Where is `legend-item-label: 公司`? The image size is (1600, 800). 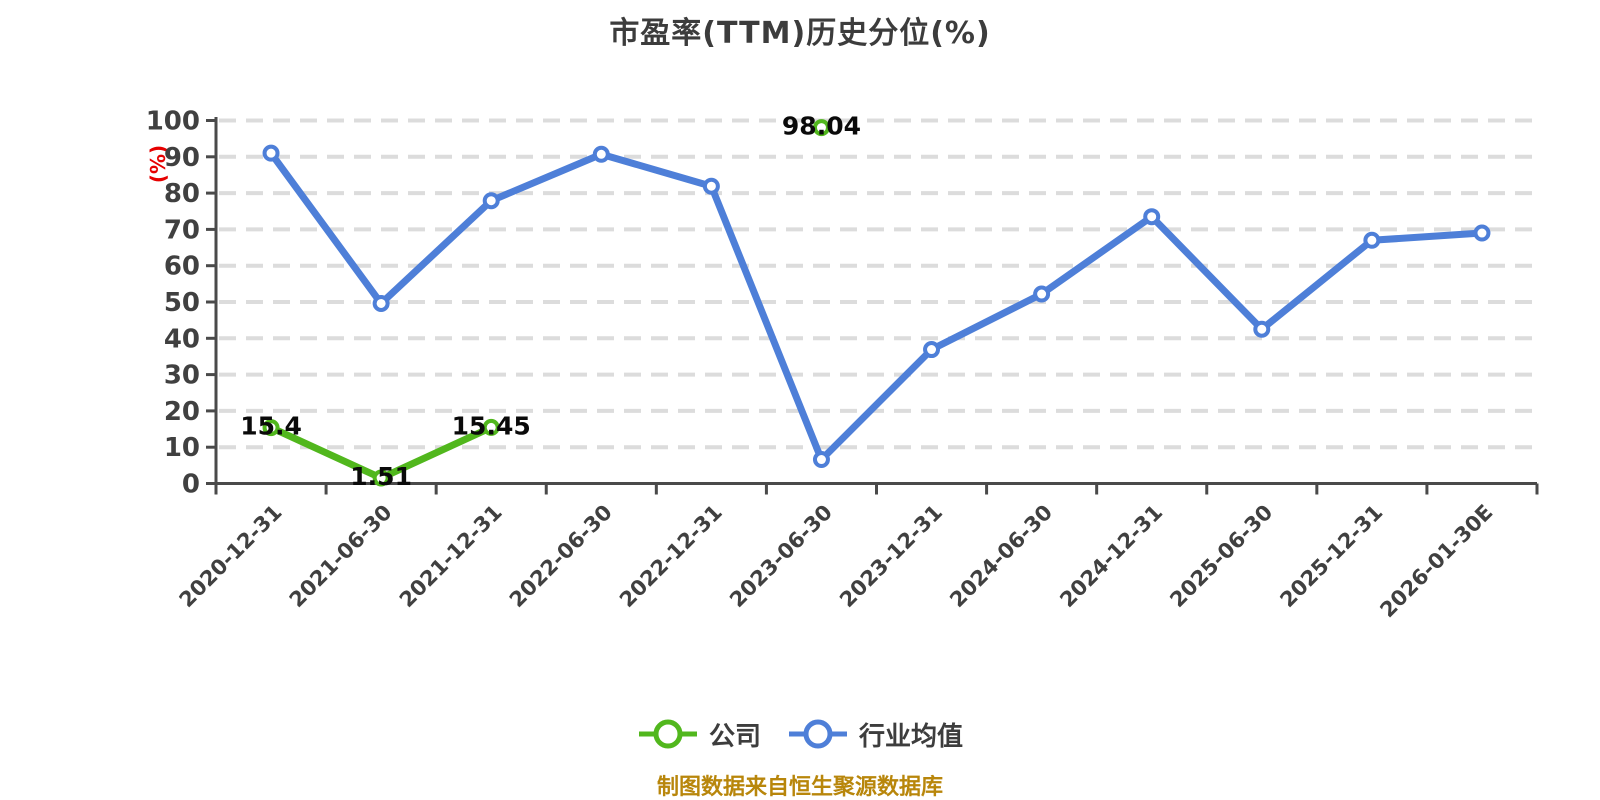
legend-item-label: 公司 is located at coordinates (734, 736).